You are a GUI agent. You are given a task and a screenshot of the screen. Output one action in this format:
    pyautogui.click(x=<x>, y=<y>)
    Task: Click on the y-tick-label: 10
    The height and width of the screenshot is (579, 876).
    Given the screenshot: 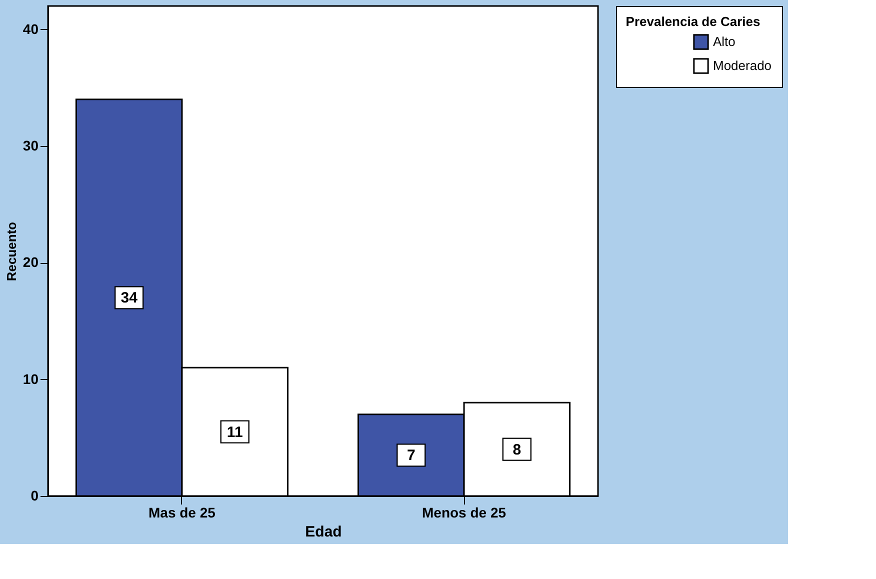 What is the action you would take?
    pyautogui.click(x=30, y=378)
    